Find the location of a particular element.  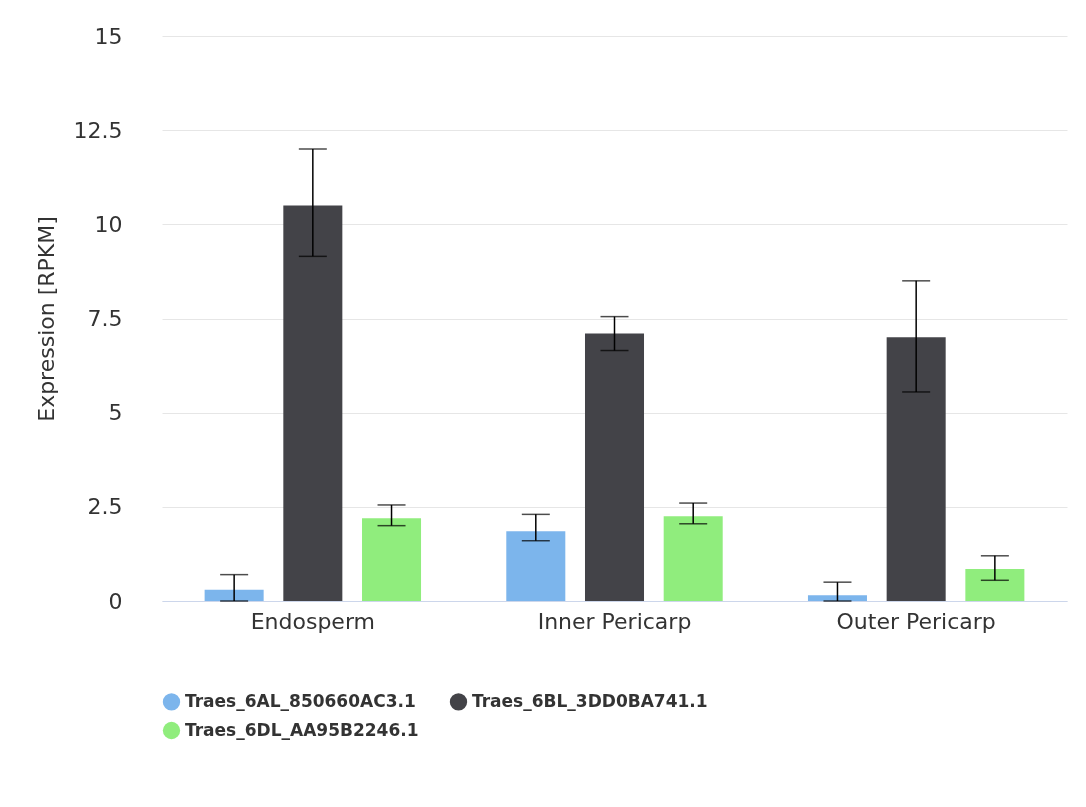

y-tick-label: 0 is located at coordinates (115, 601).